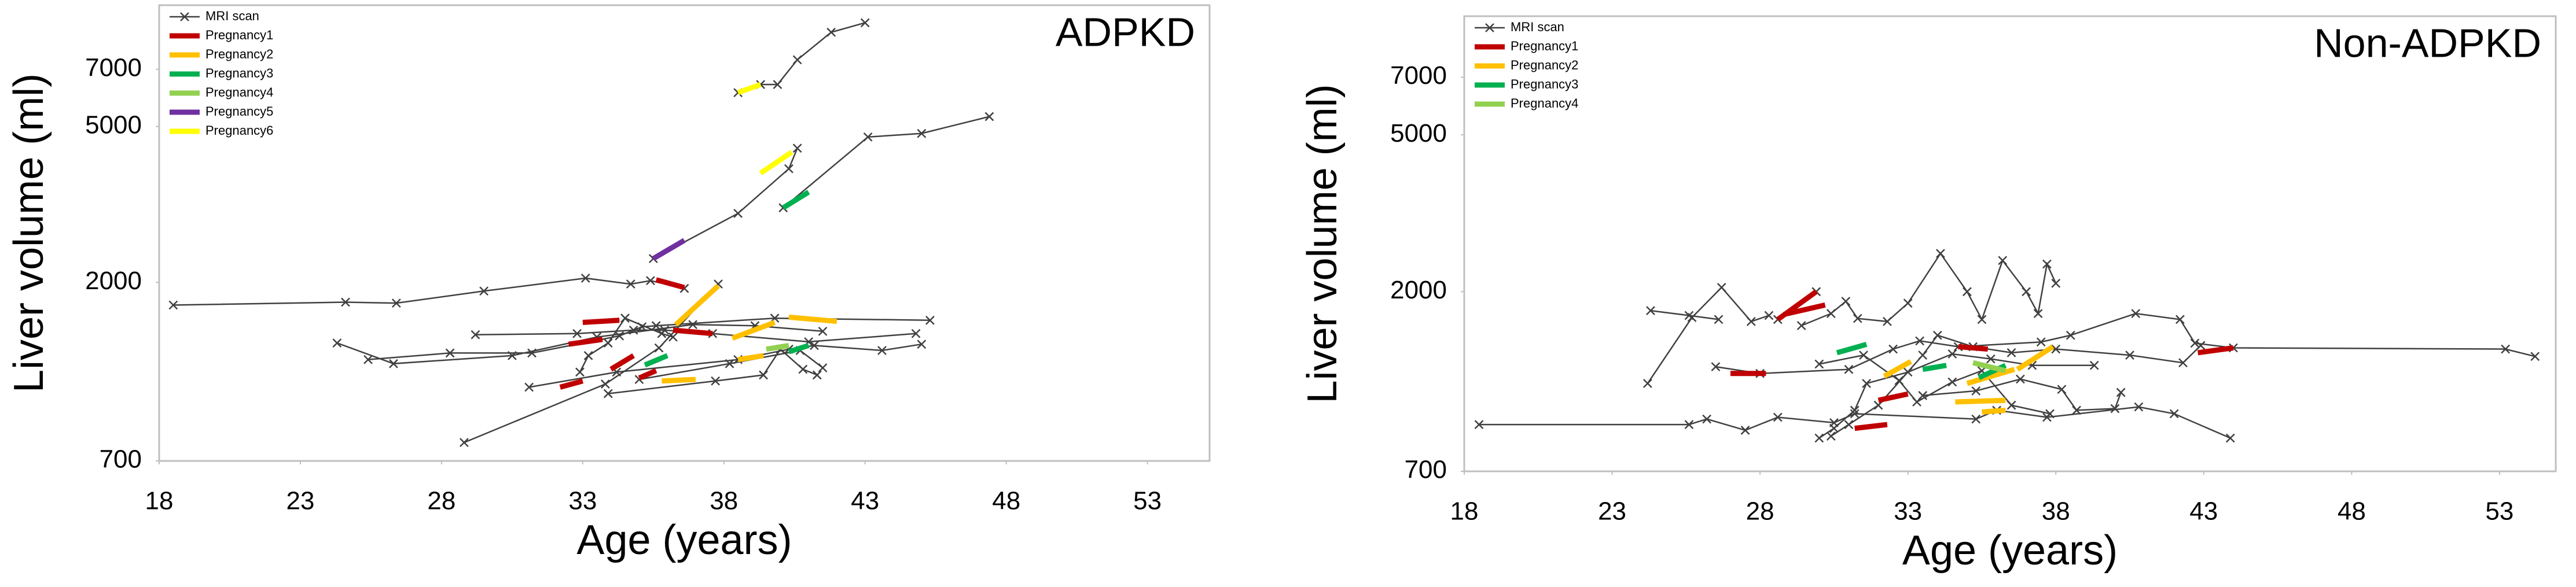  I want to click on y-tick-label: 700, so click(121, 459).